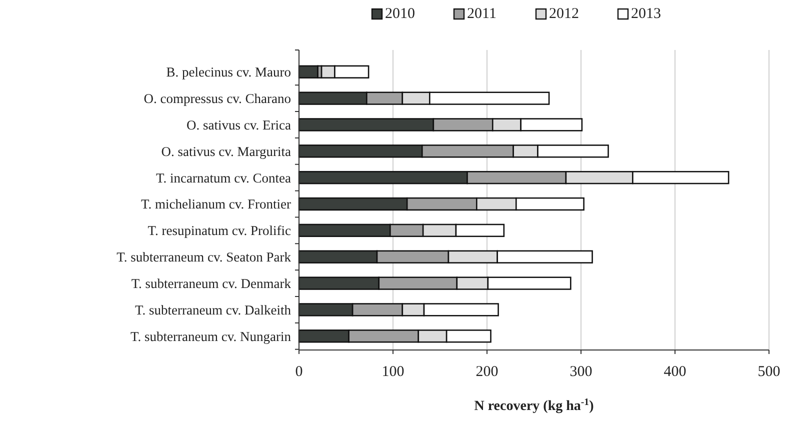  Describe the element at coordinates (204, 257) in the screenshot. I see `y-tick-label: T. subterraneum cv. Seaton Park` at that location.